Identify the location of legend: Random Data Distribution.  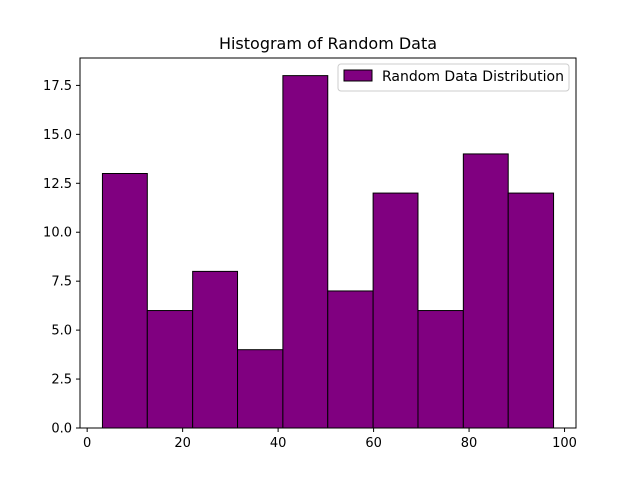
(453, 77).